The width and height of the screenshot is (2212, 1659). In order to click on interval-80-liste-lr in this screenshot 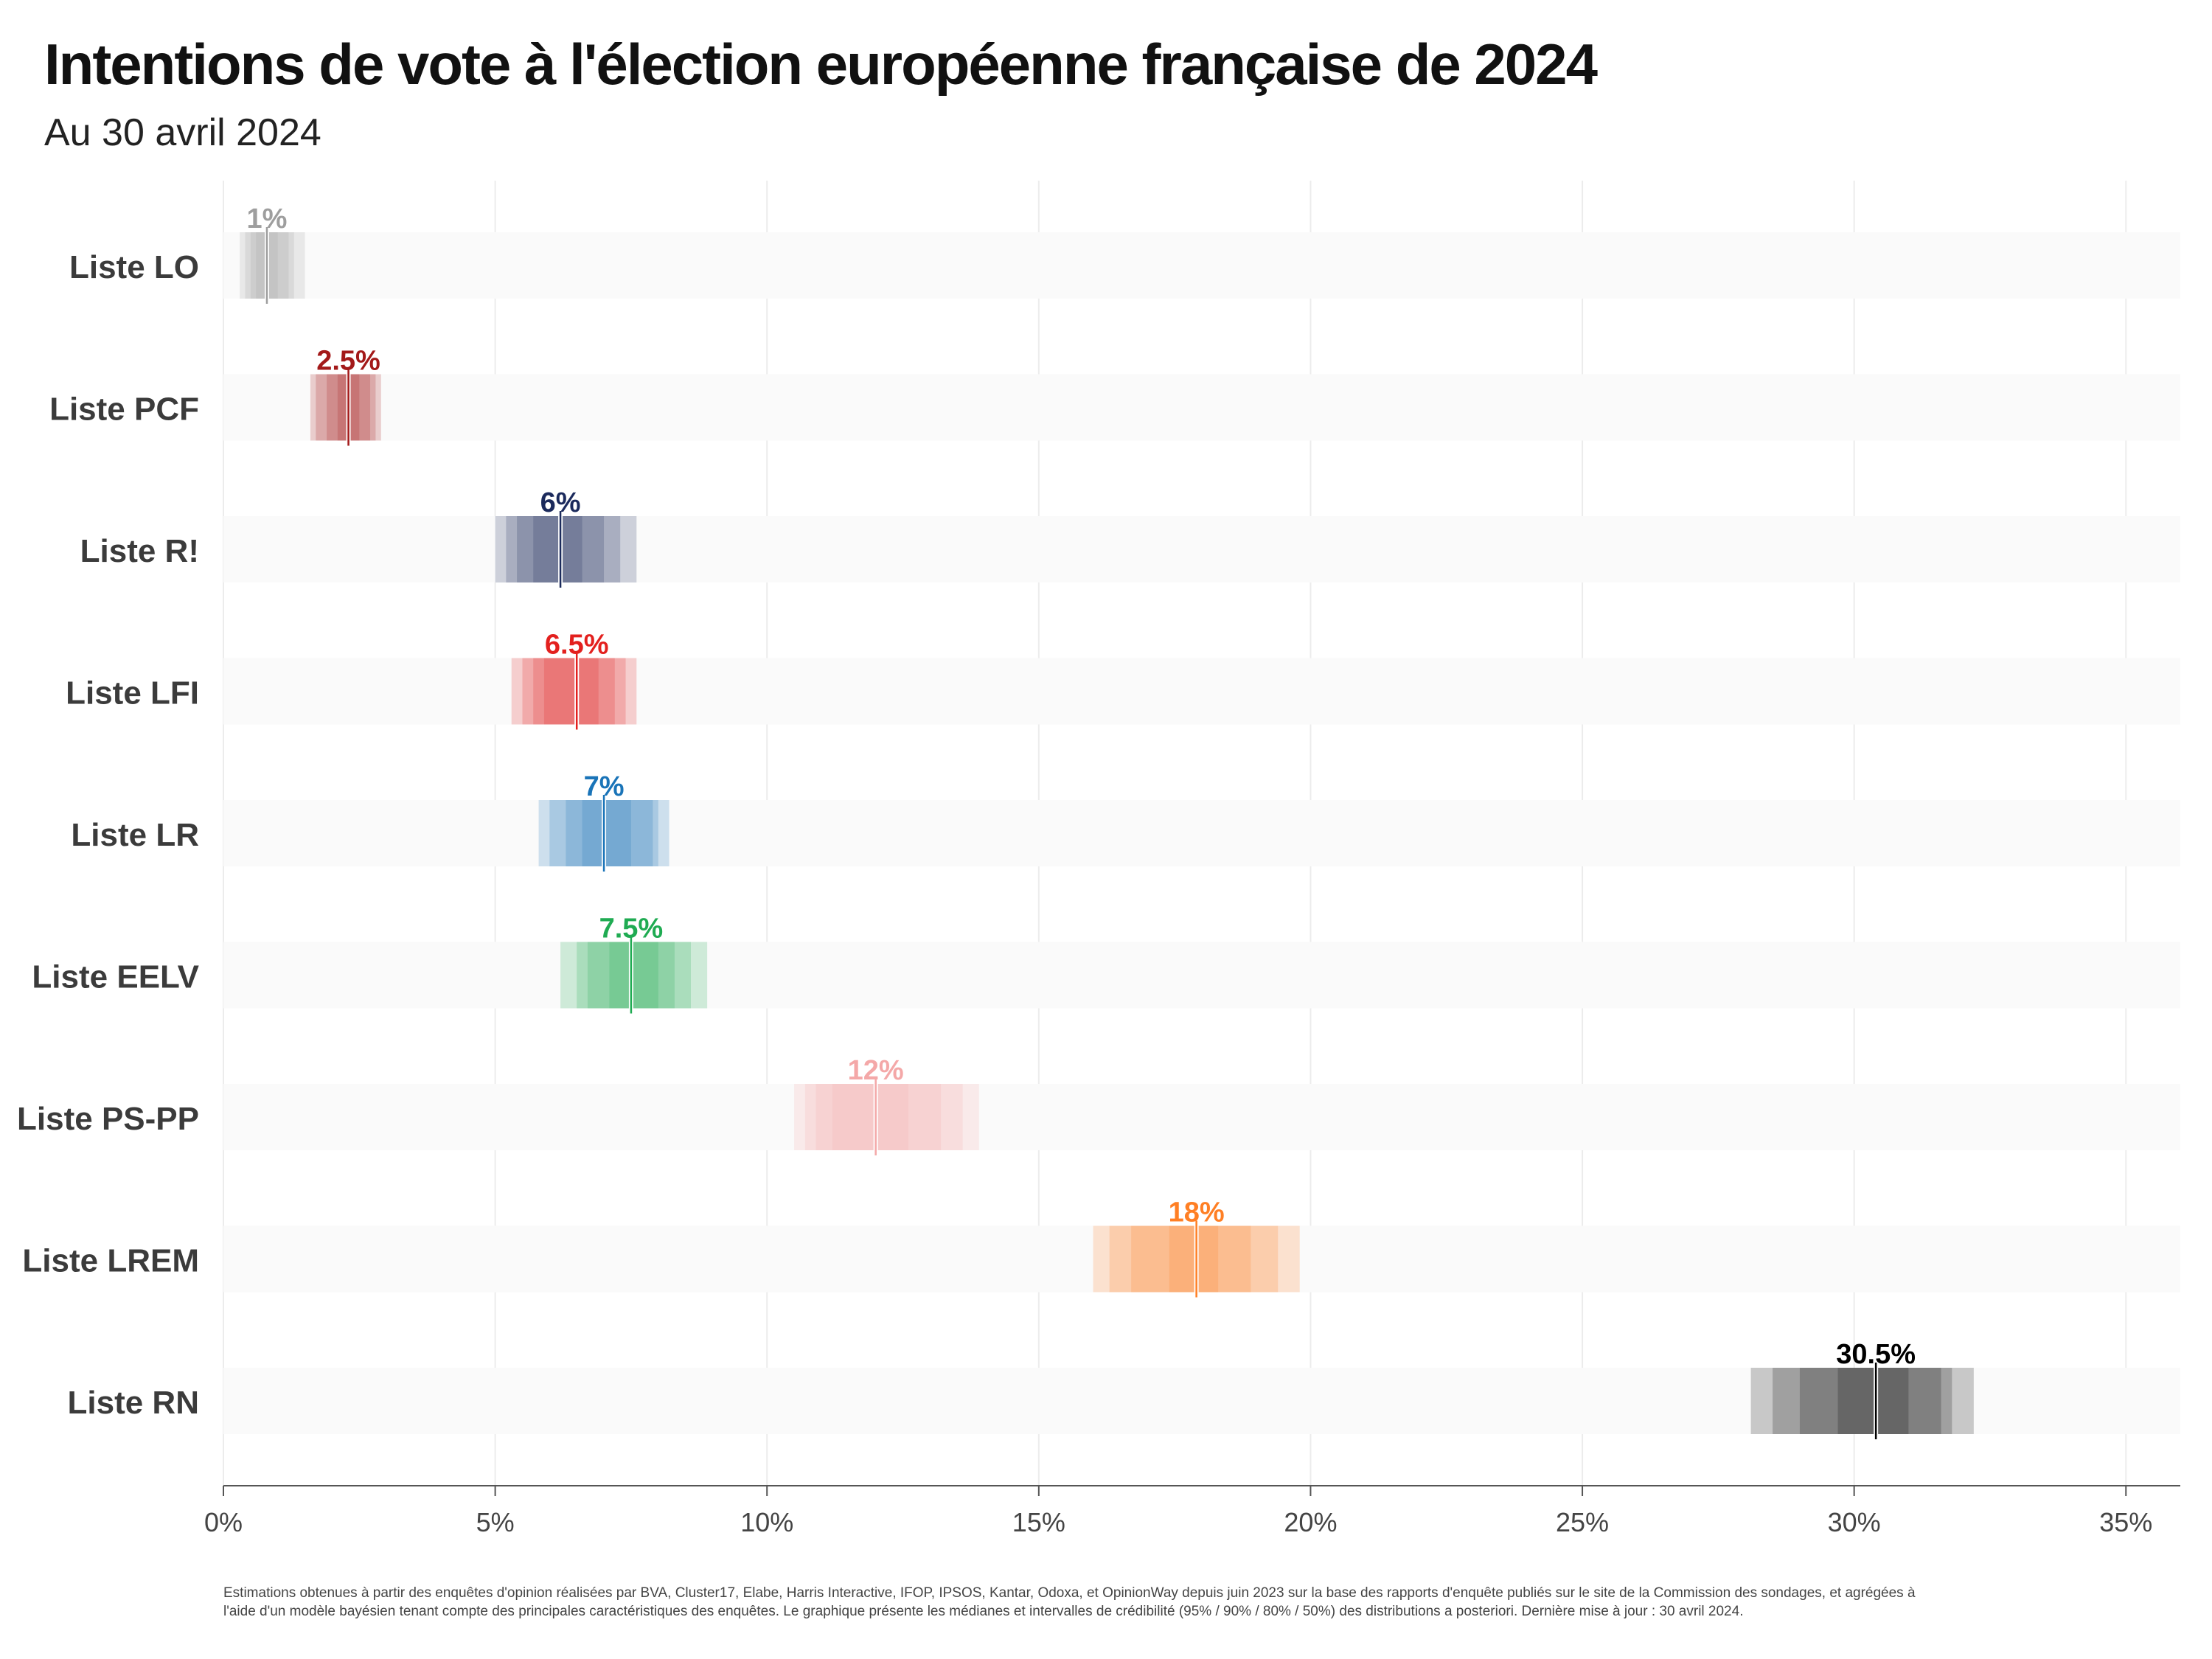, I will do `click(609, 833)`.